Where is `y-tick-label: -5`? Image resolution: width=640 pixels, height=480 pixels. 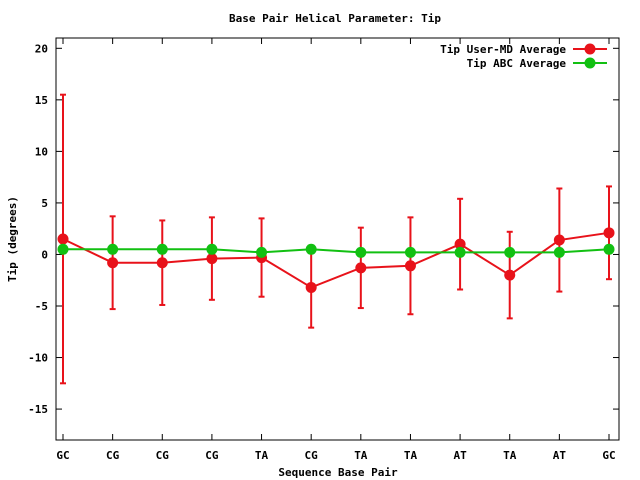 y-tick-label: -5 is located at coordinates (41, 306).